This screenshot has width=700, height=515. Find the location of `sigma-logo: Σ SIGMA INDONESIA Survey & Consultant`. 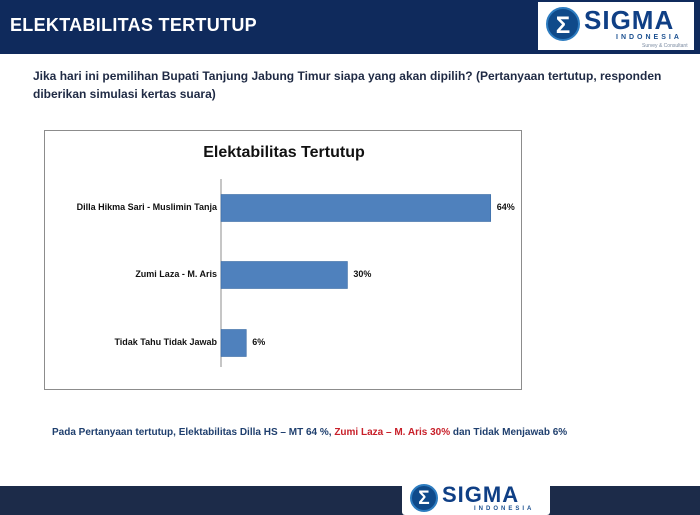

sigma-logo: Σ SIGMA INDONESIA Survey & Consultant is located at coordinates (616, 26).